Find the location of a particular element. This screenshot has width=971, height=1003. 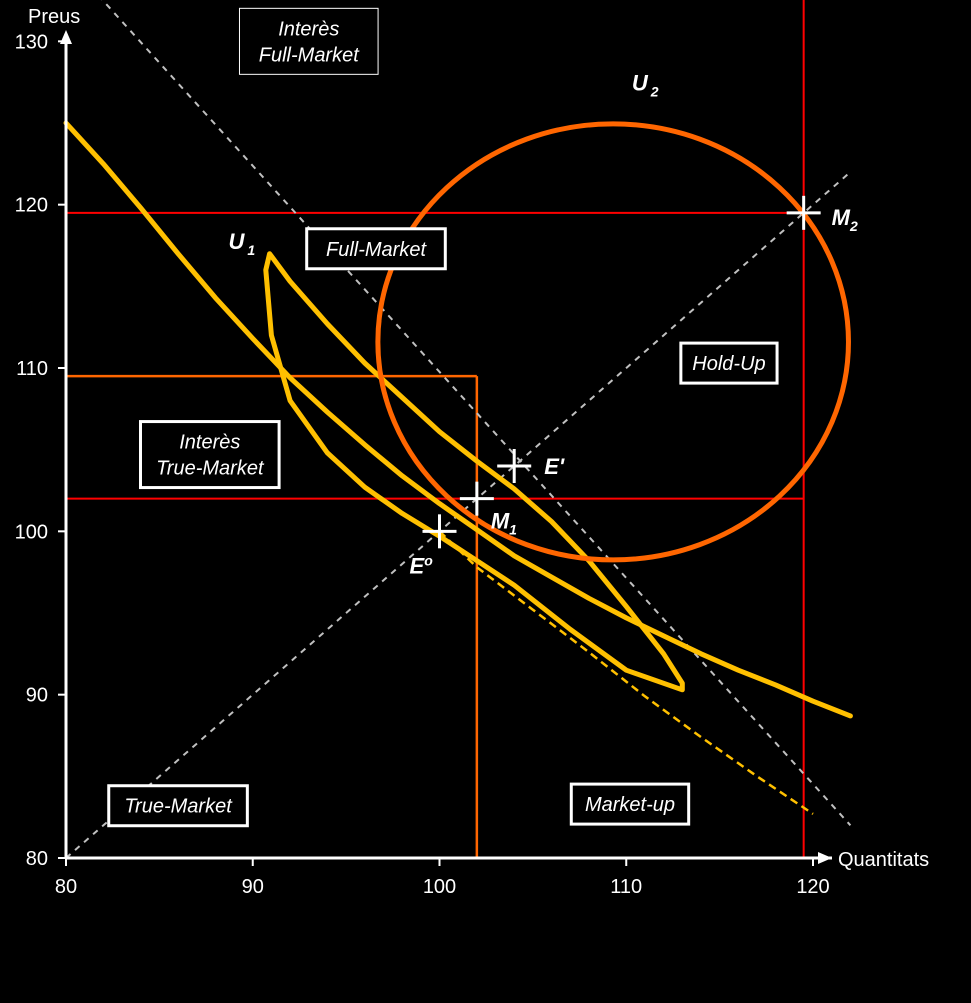

point-label-sub-M2: 2 is located at coordinates (853, 226).